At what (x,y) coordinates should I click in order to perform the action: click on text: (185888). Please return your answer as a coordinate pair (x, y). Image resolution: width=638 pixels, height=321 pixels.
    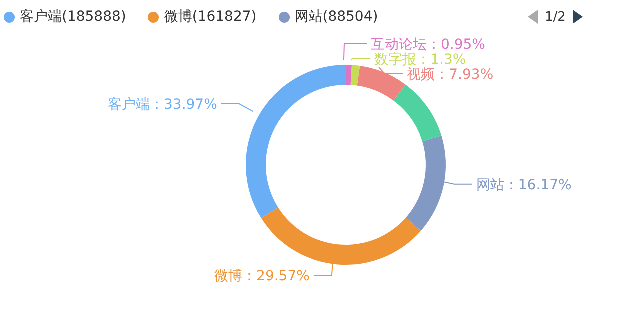
    Looking at the image, I should click on (94, 17).